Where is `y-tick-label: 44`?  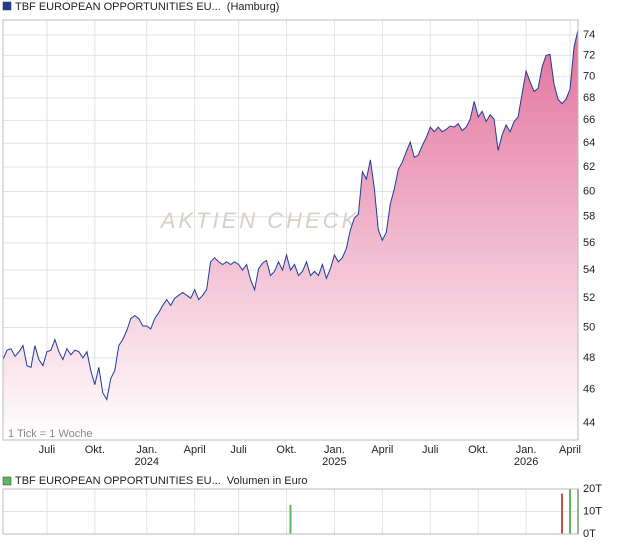
y-tick-label: 44 is located at coordinates (589, 423).